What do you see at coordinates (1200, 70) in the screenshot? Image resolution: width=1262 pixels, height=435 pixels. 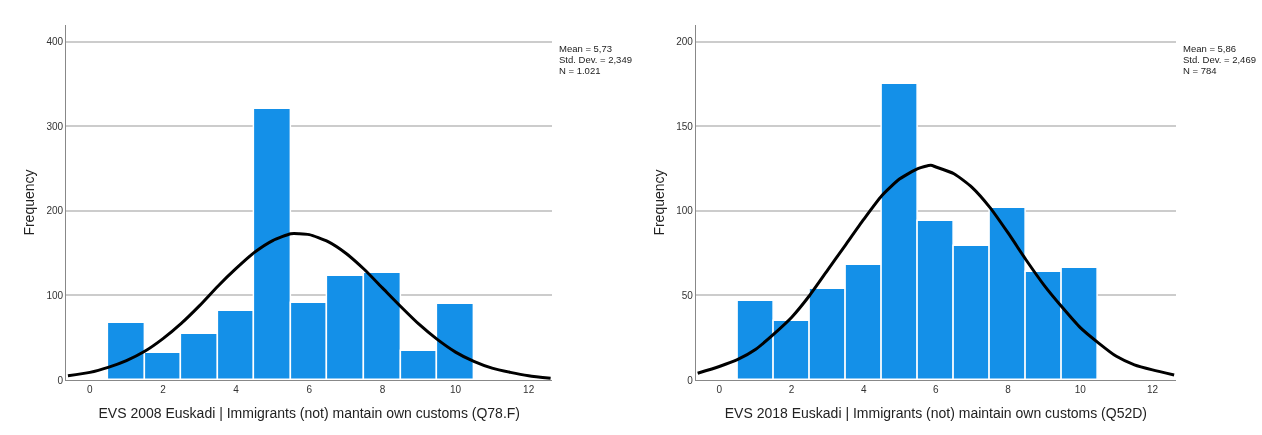 I see `text: N = 784` at bounding box center [1200, 70].